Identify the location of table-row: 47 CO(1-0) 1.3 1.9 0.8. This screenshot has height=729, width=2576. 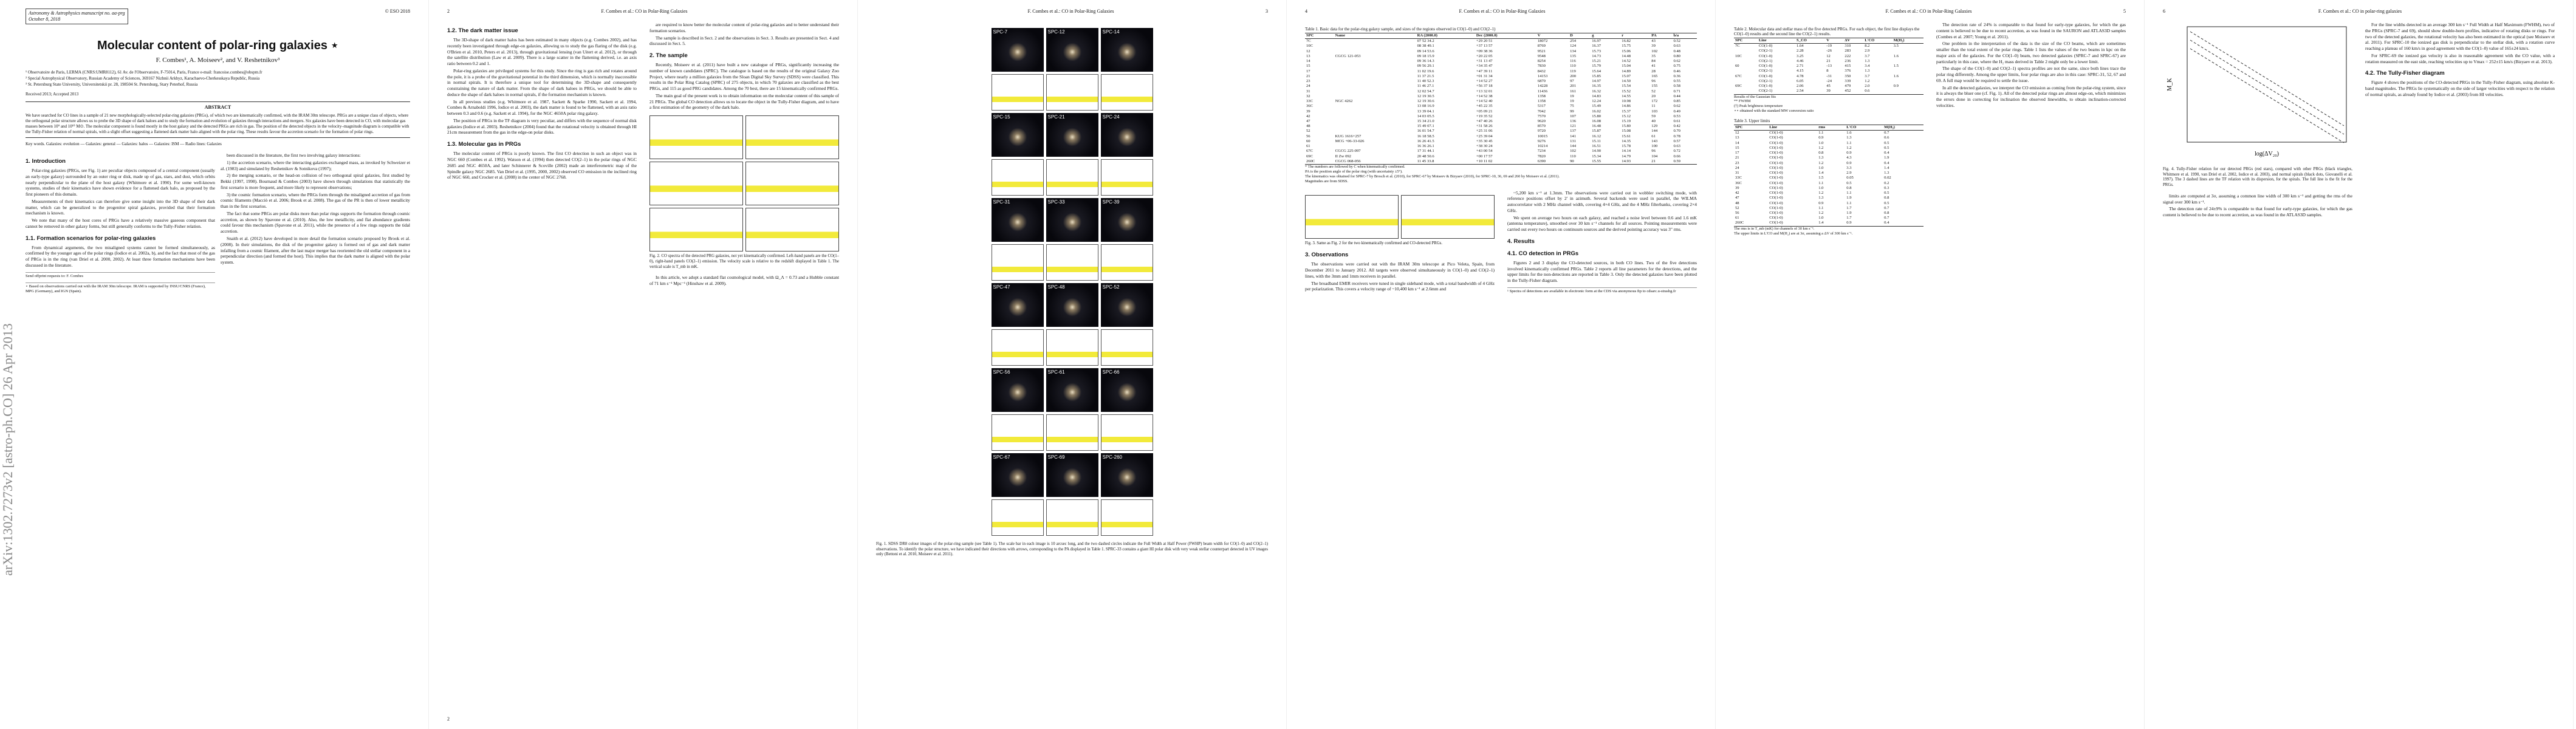
(1828, 198).